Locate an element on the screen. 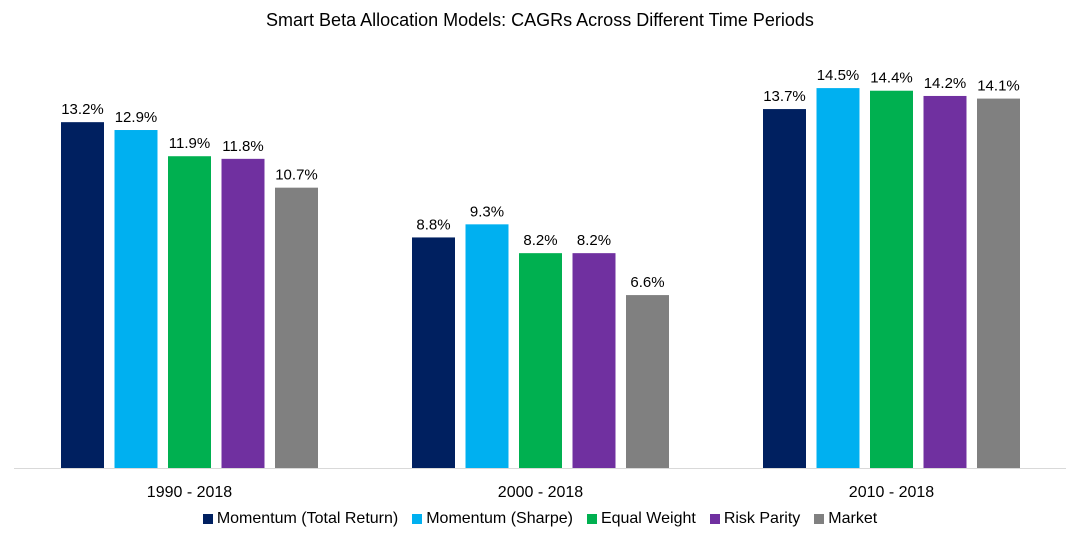 The height and width of the screenshot is (540, 1080). legend-item: Risk Parity is located at coordinates (755, 519).